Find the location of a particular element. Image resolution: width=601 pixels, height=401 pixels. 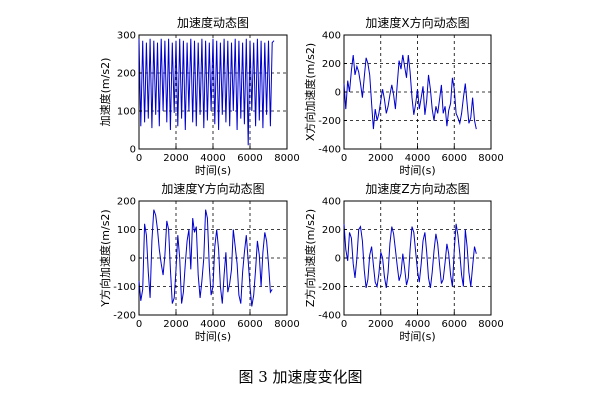

y-axis-label: 加速度(m/s2) is located at coordinates (105, 92).